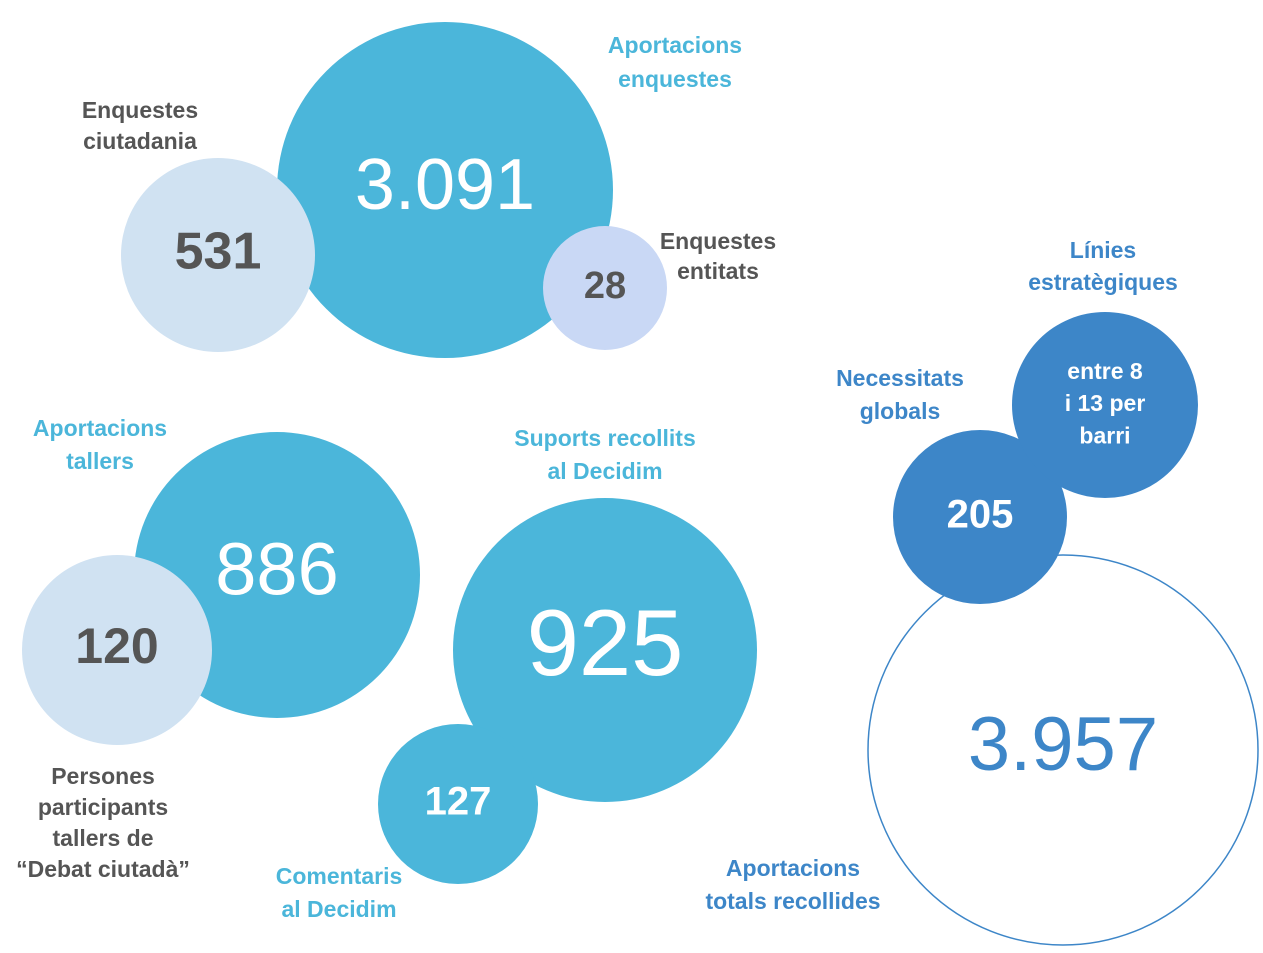  I want to click on bubble-label: globals, so click(900, 411).